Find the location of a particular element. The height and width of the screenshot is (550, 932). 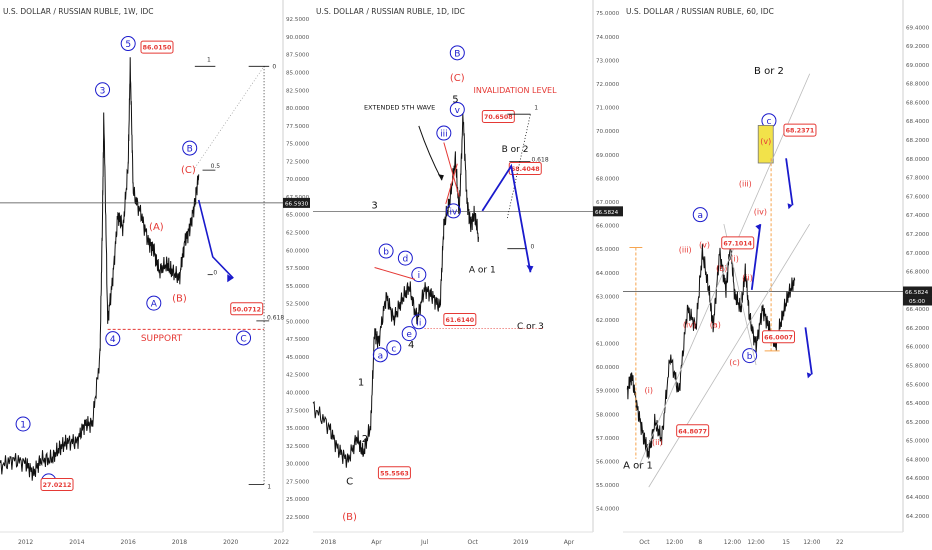

y-tick-label: 82.5000 is located at coordinates (298, 91).